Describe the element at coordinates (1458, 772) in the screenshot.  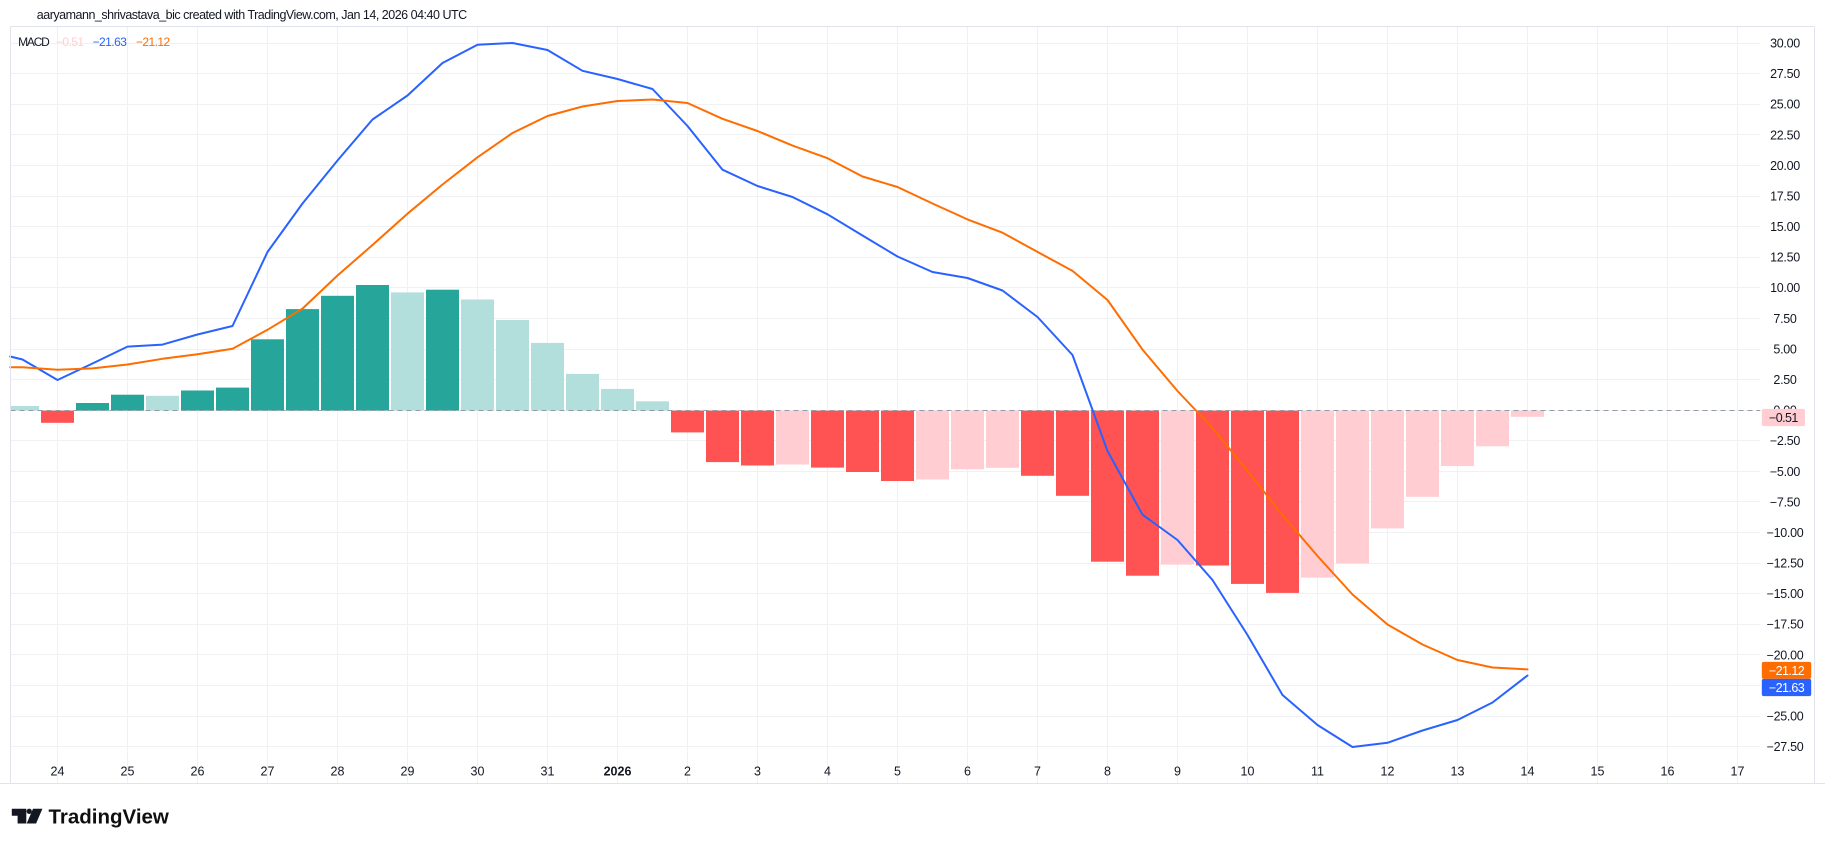
I see `svg-text: 13` at that location.